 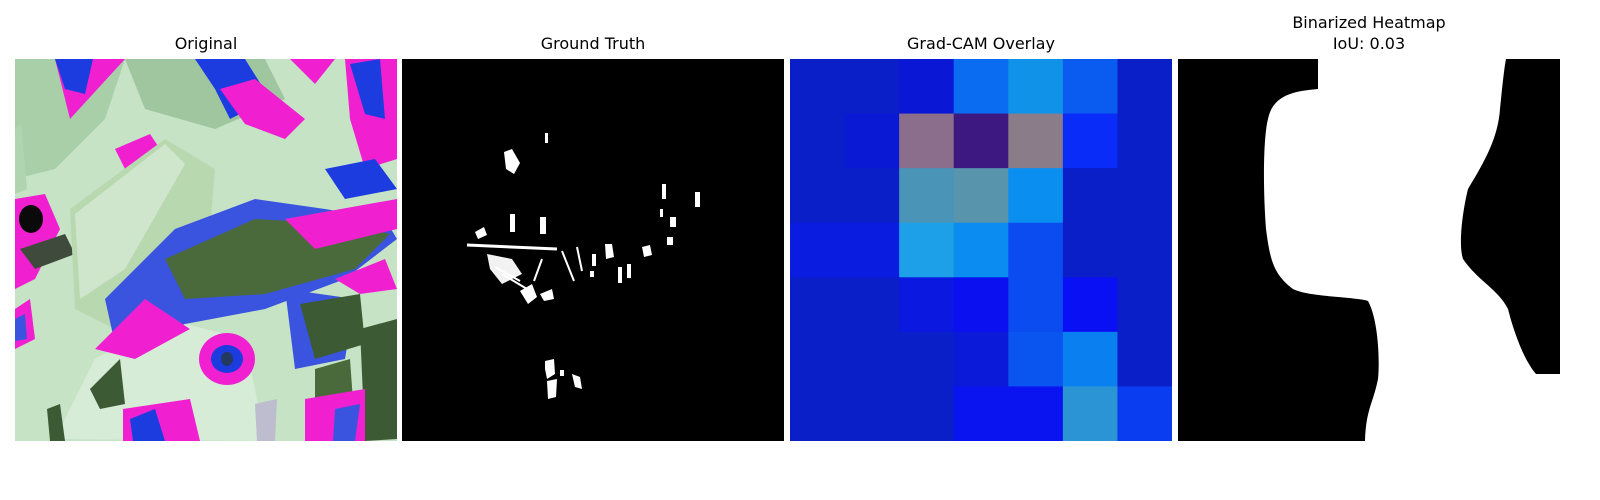 What do you see at coordinates (593, 43) in the screenshot?
I see `ground-truth-title: Ground Truth` at bounding box center [593, 43].